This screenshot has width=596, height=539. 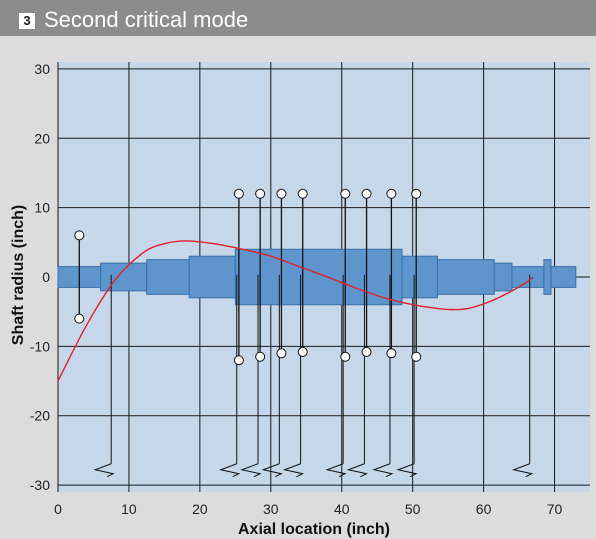 What do you see at coordinates (200, 509) in the screenshot?
I see `x-tick-label: 20` at bounding box center [200, 509].